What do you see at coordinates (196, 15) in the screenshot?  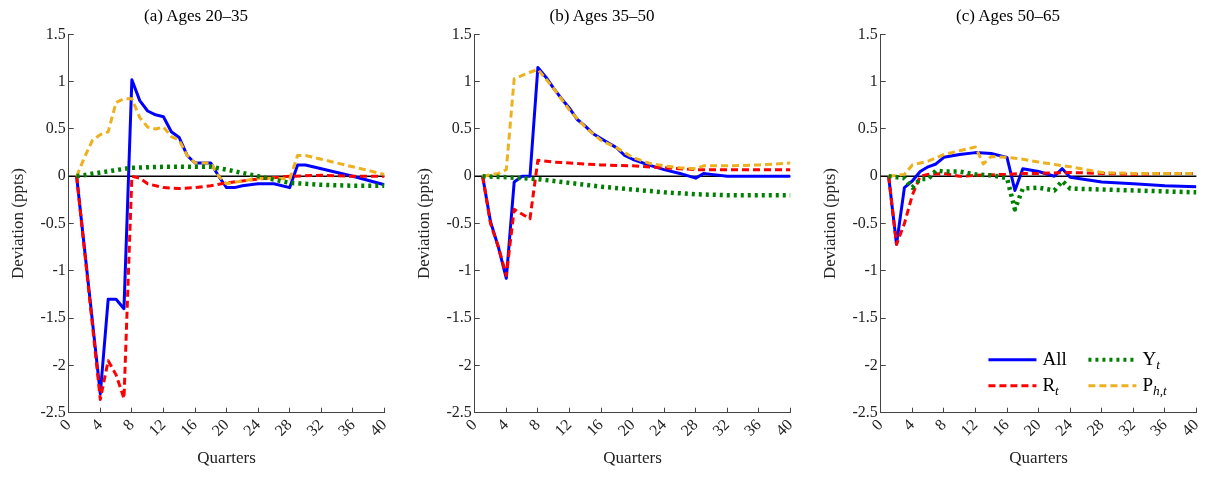 I see `chart-title: (a) Ages 20–35` at bounding box center [196, 15].